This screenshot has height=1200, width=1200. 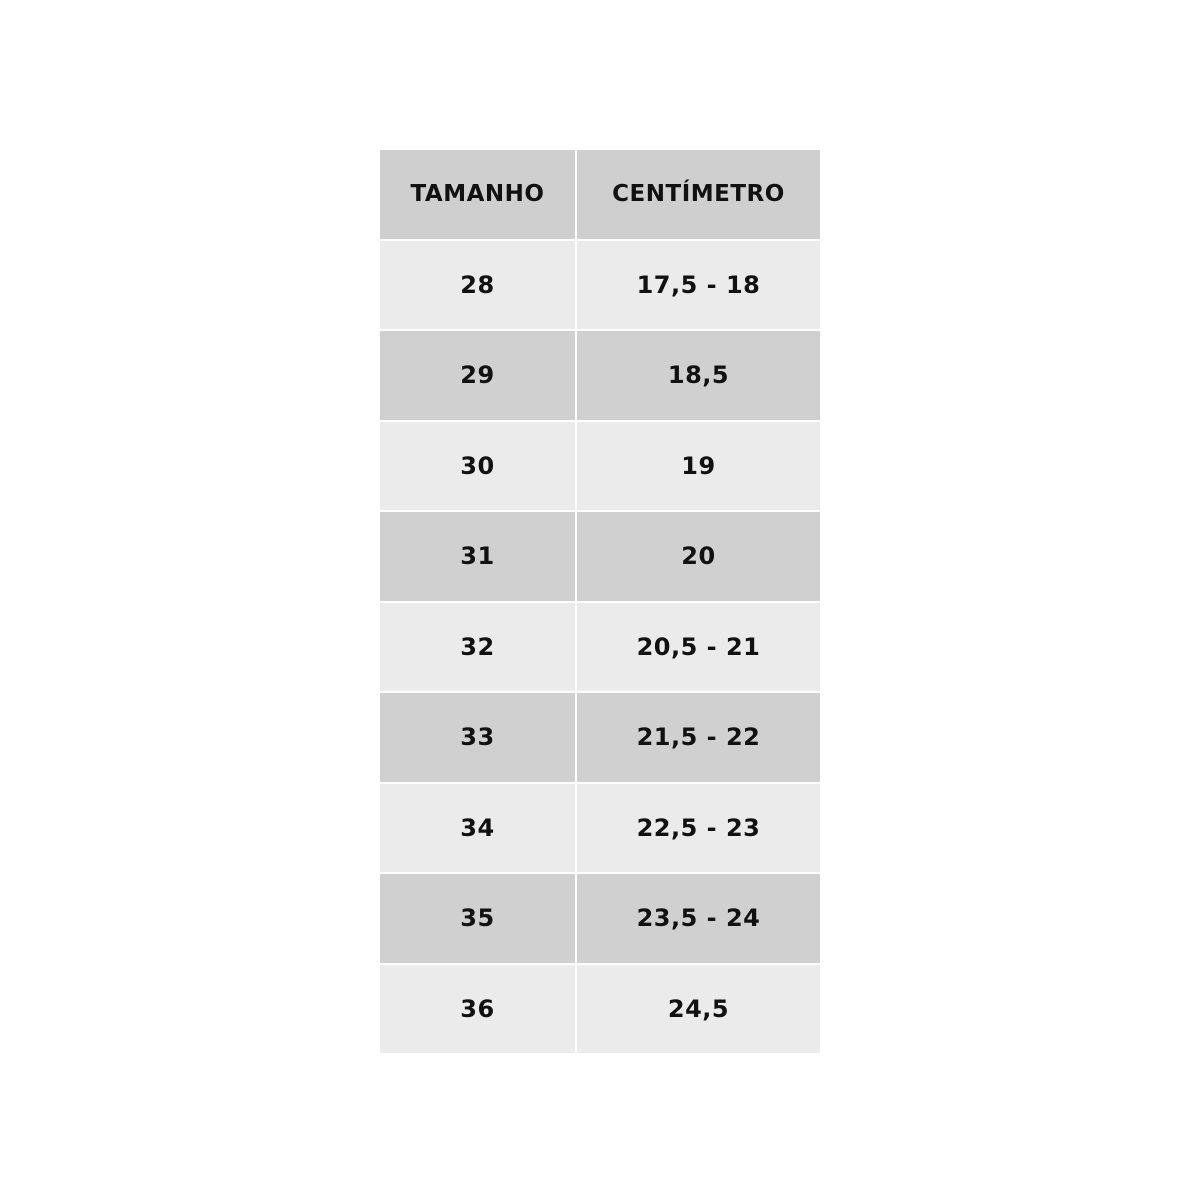 What do you see at coordinates (477, 556) in the screenshot?
I see `size-cell: 31` at bounding box center [477, 556].